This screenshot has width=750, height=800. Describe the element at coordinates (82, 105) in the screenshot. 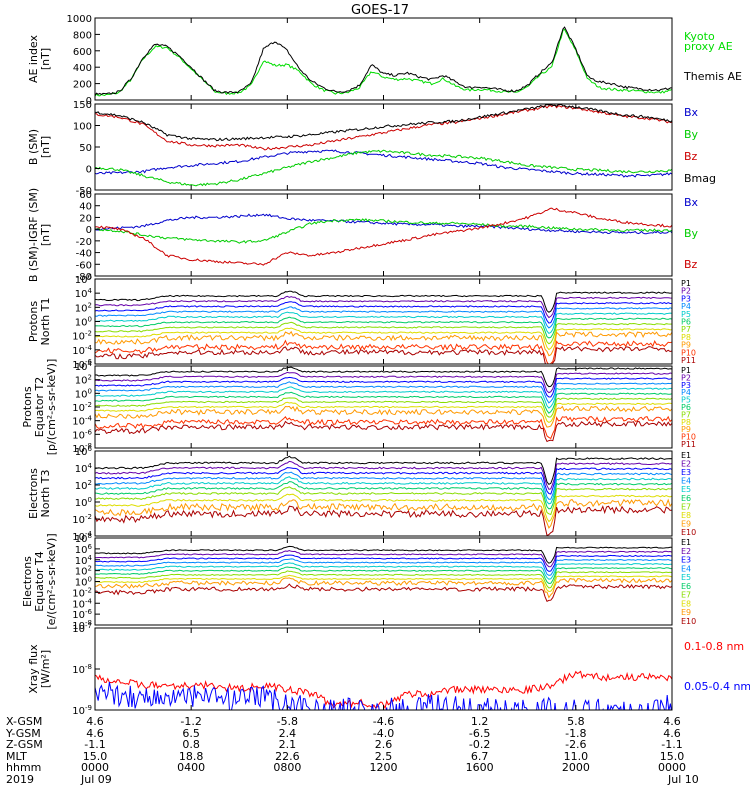

I see `y-tick-label: 150` at that location.